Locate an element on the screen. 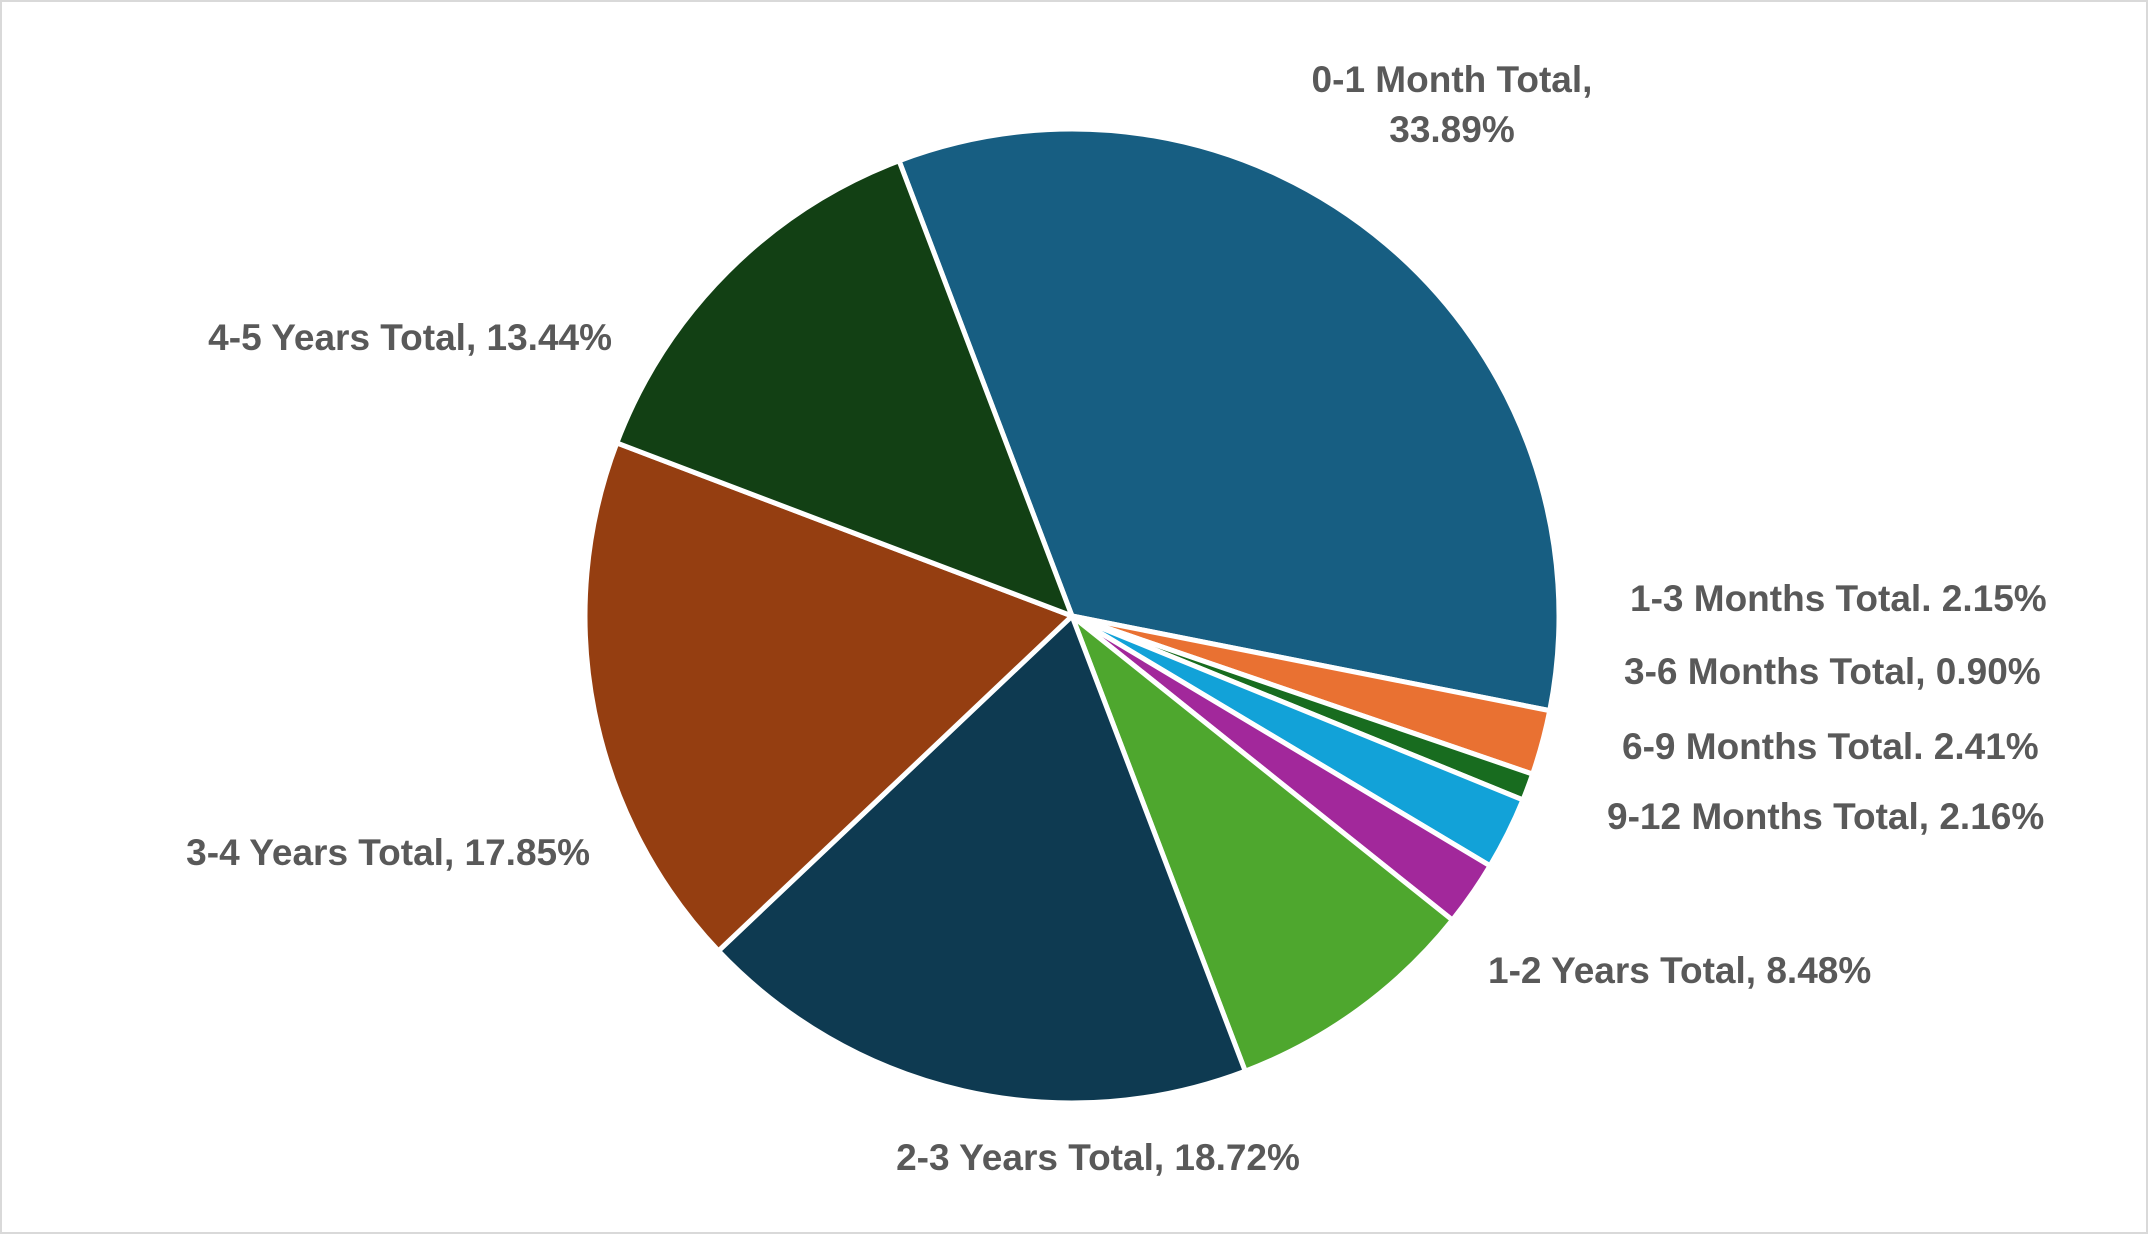 The height and width of the screenshot is (1234, 2148). data-label-1-2-years-total: 1-2 Years Total, 8.48% is located at coordinates (1679, 970).